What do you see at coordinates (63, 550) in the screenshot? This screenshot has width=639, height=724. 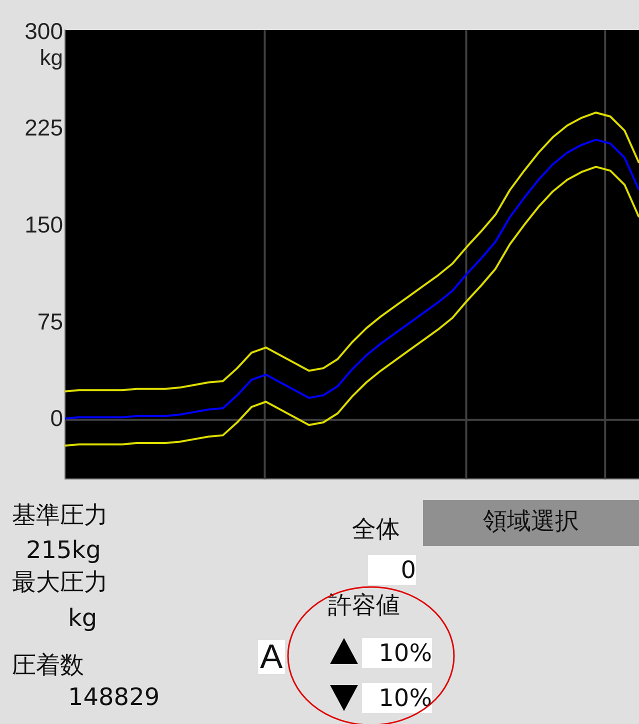 I see `text: 215kg` at bounding box center [63, 550].